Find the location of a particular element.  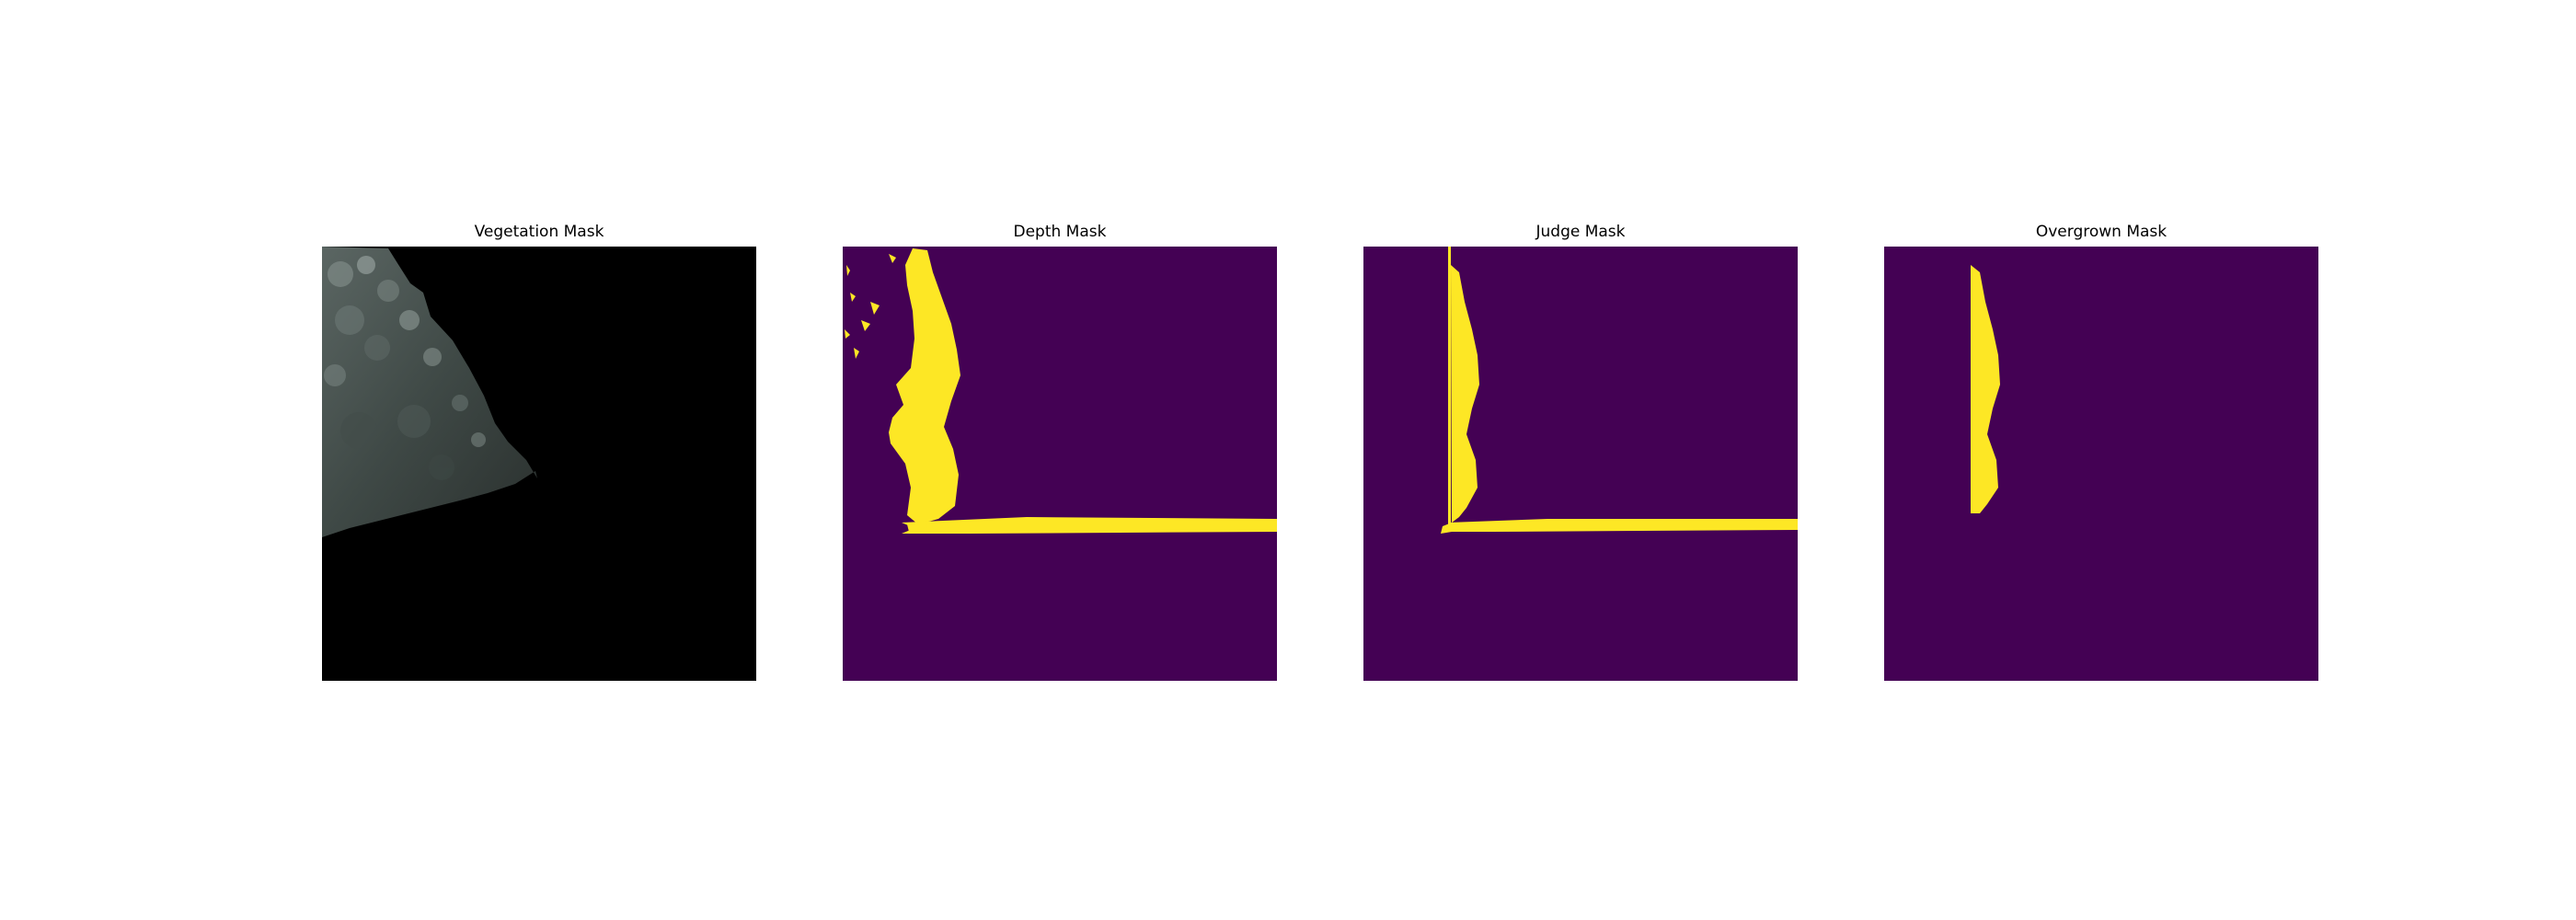

overgrown-mask-panel: Overgrown Mask is located at coordinates (2101, 452).